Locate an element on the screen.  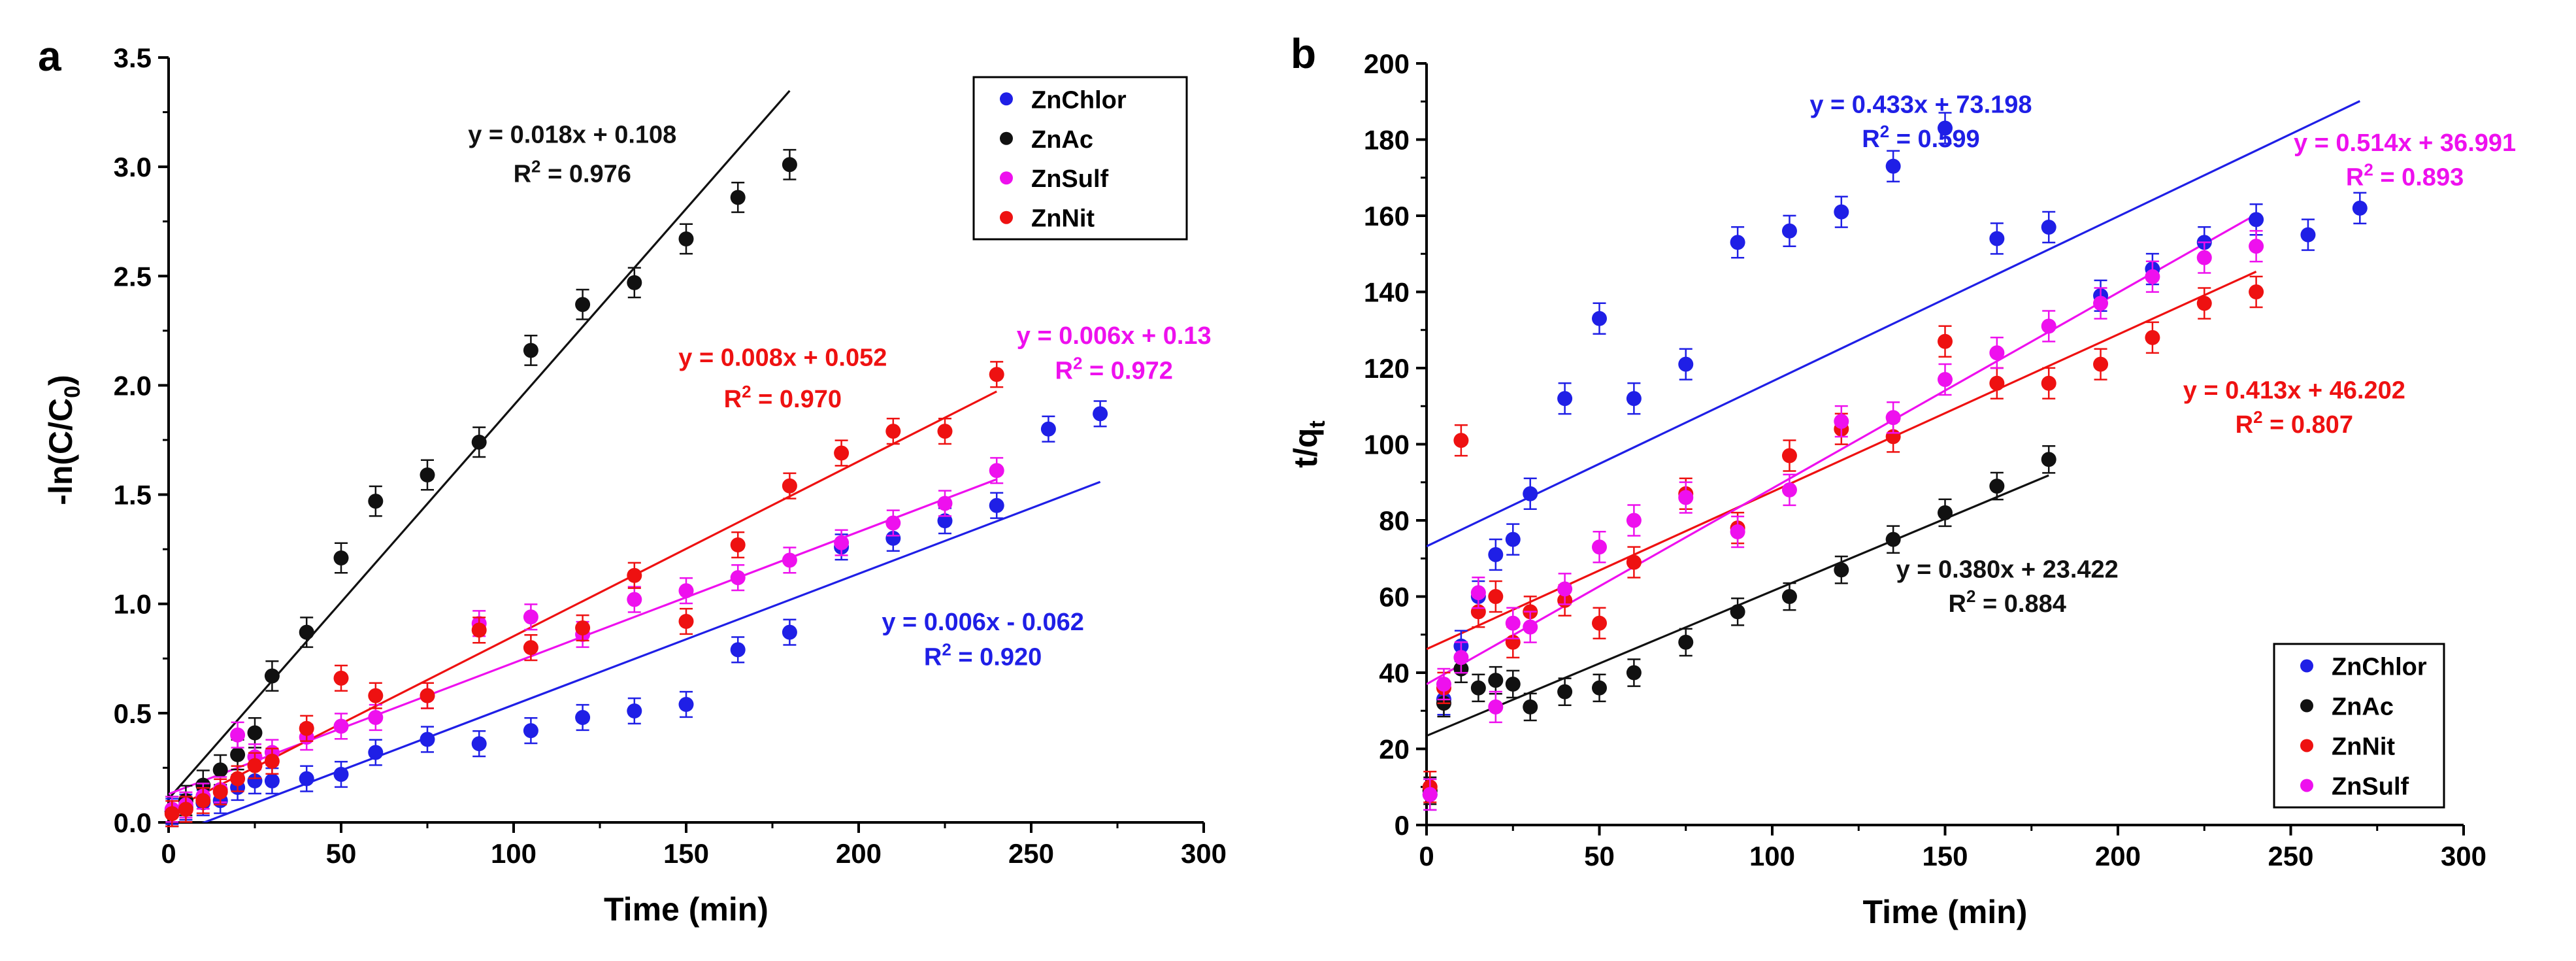
y-tick-label: 60 is located at coordinates (1394, 597).